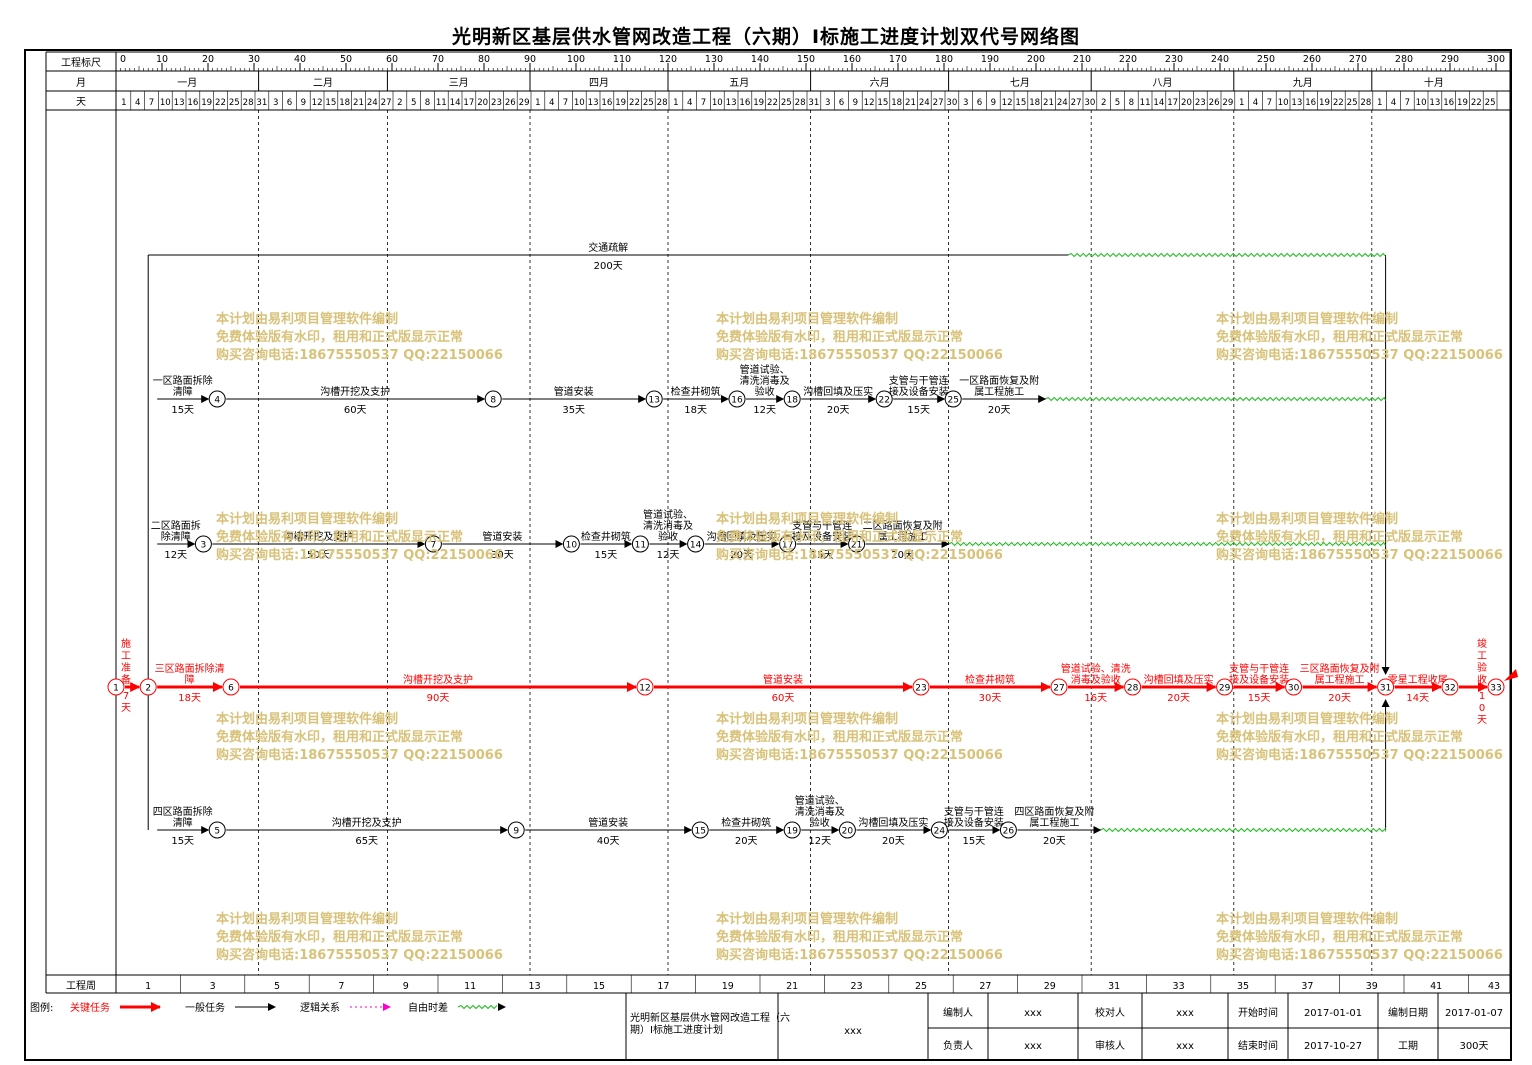 This screenshot has height=1065, width=1532. What do you see at coordinates (958, 1045) in the screenshot?
I see `footer-cell-label: 负责人` at bounding box center [958, 1045].